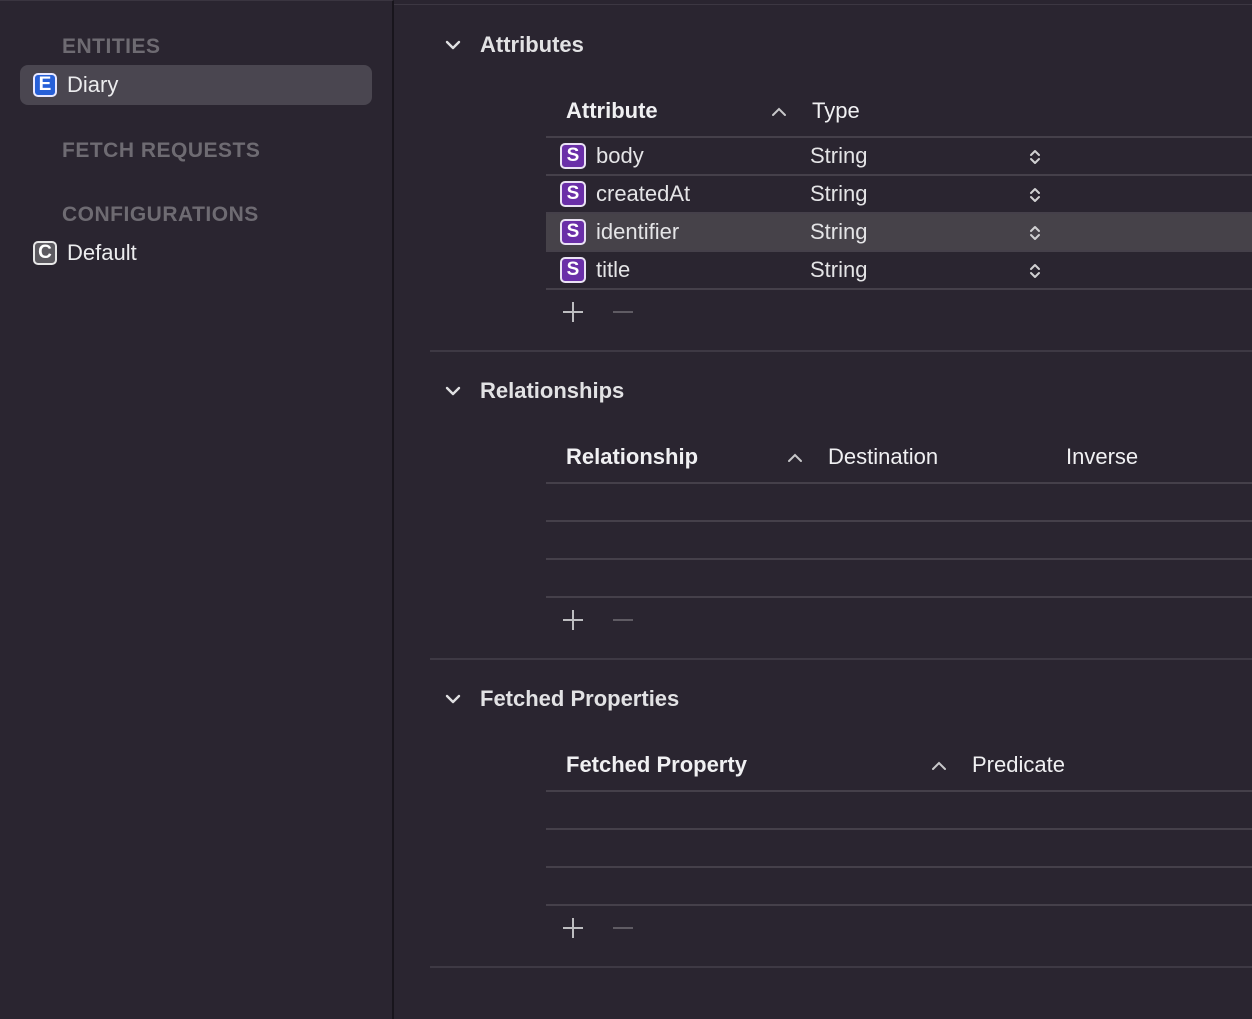 This screenshot has width=1252, height=1019. I want to click on relationships-section-header: Relationships, so click(535, 391).